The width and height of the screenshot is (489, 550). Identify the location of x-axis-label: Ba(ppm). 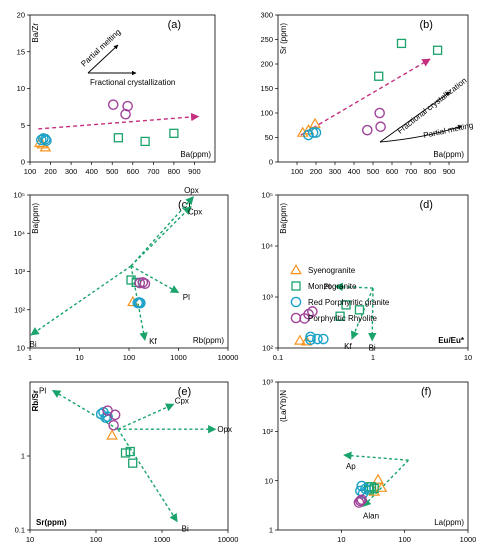
(448, 154).